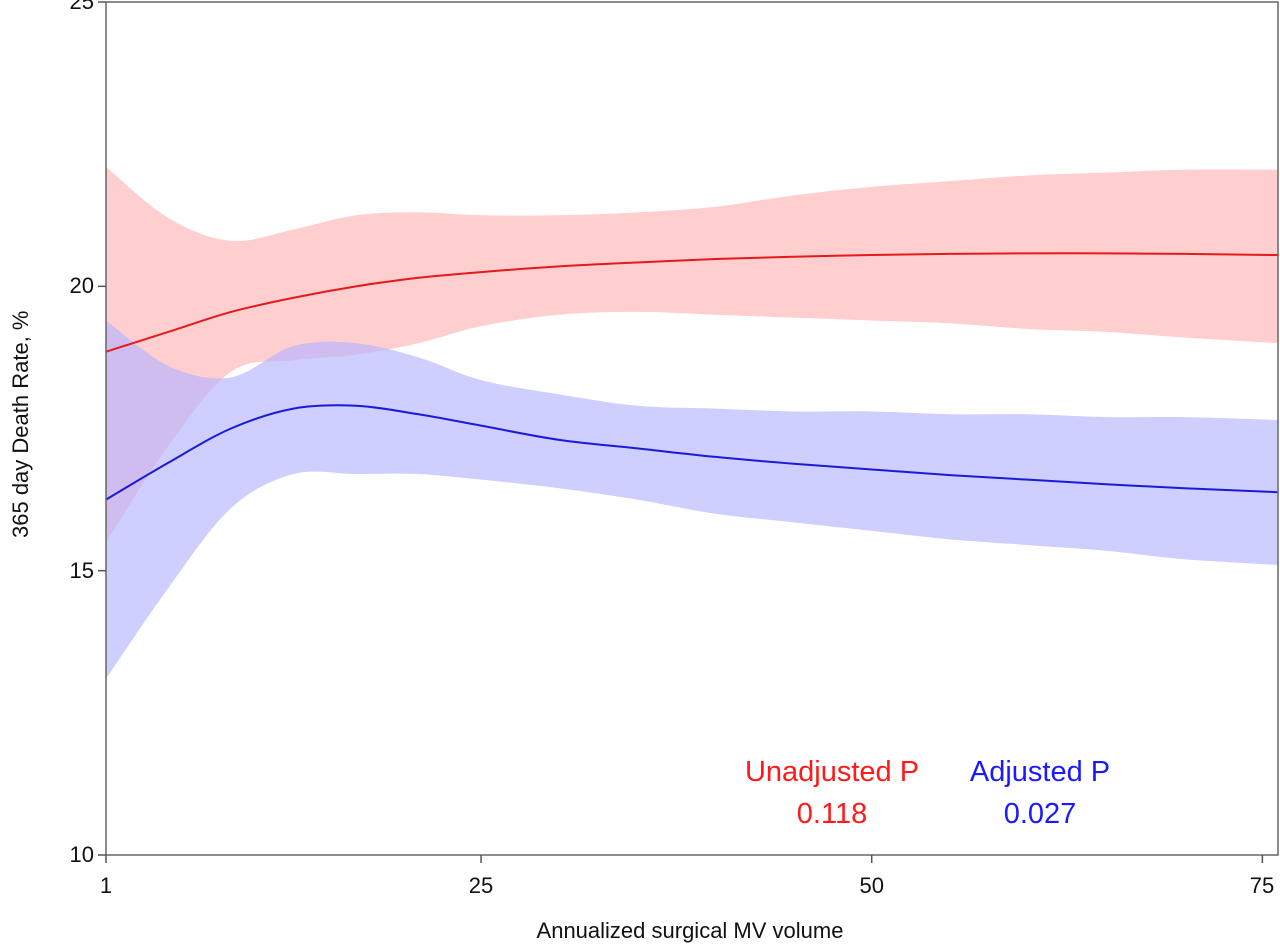  Describe the element at coordinates (81, 7) in the screenshot. I see `y-tick-label: 25` at that location.